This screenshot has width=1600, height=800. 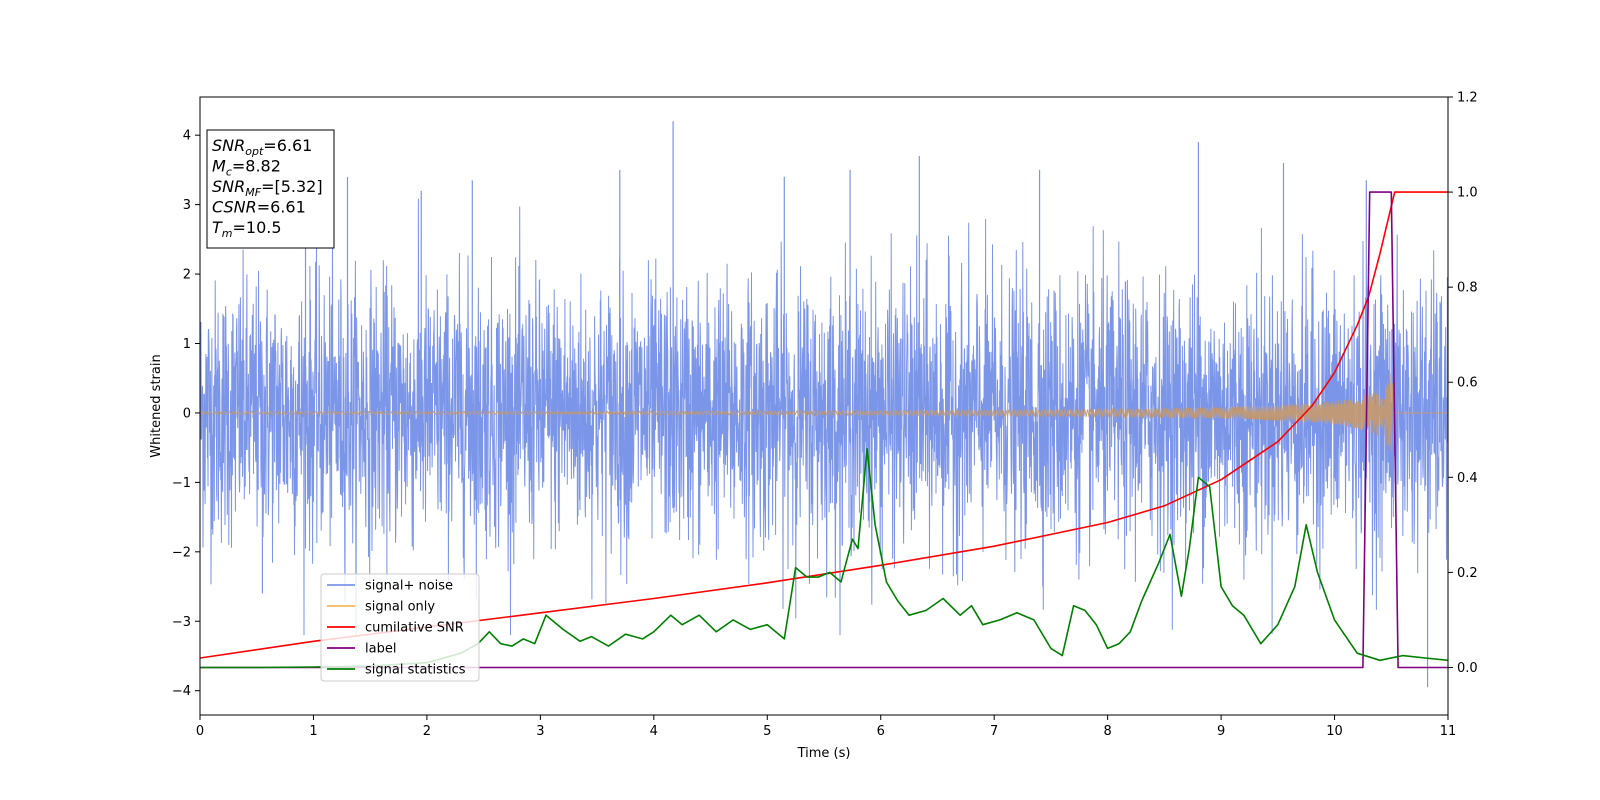 I want to click on y-right-tick-label: 0.8, so click(x=1467, y=288).